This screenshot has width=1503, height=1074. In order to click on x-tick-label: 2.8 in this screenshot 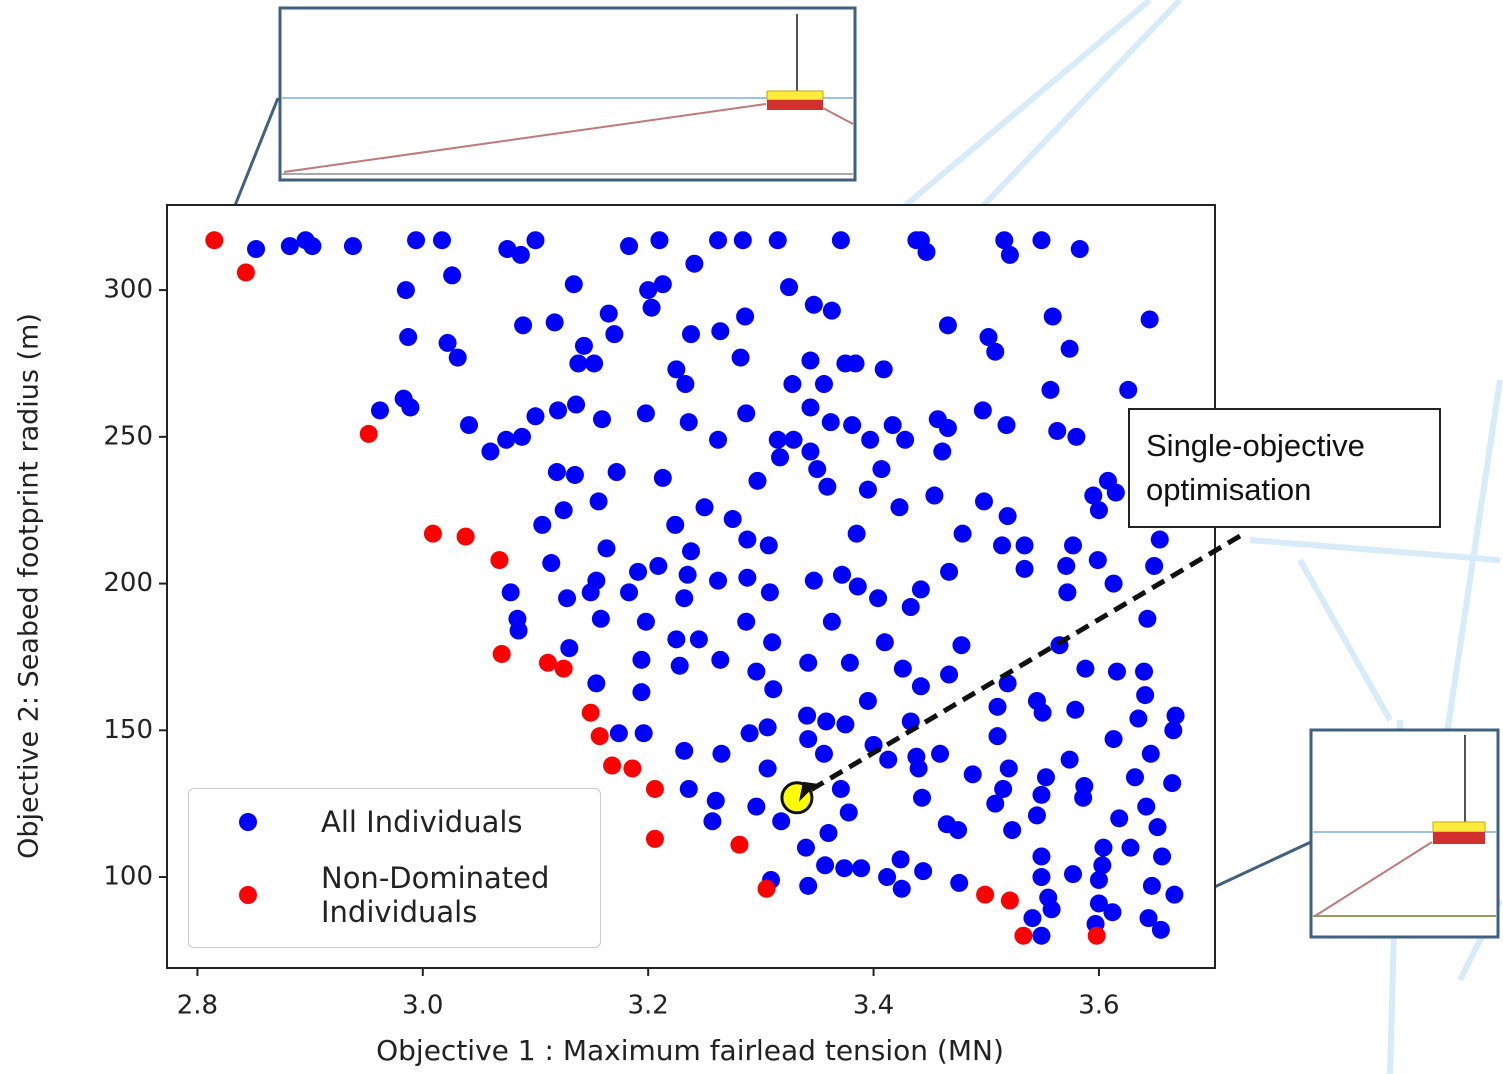, I will do `click(197, 1006)`.